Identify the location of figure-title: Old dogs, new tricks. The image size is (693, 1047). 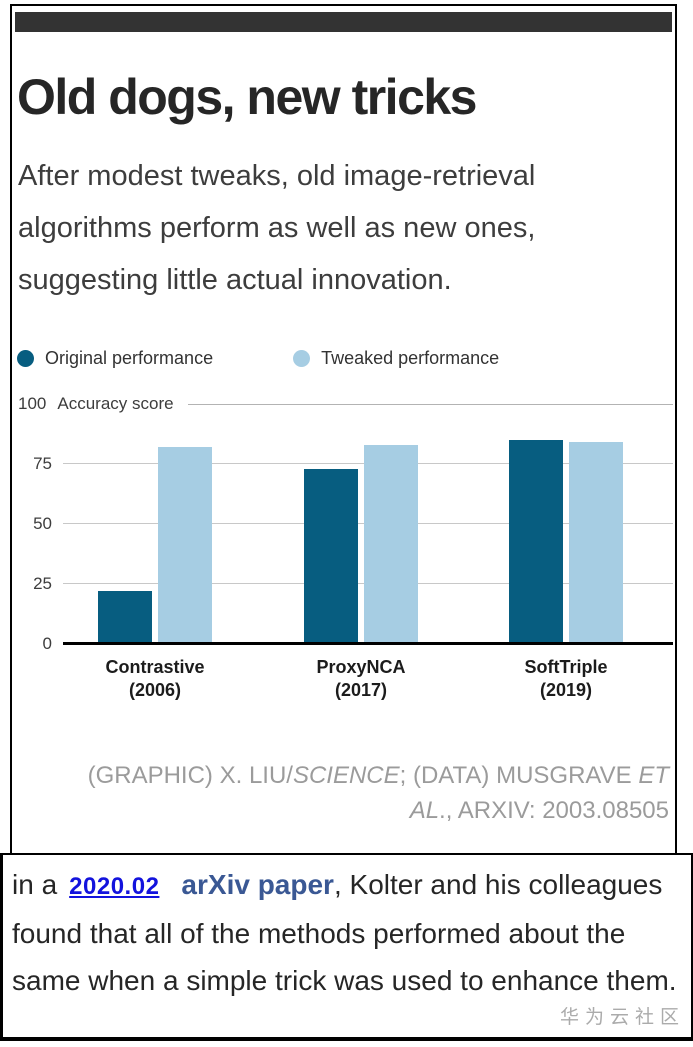
(247, 97).